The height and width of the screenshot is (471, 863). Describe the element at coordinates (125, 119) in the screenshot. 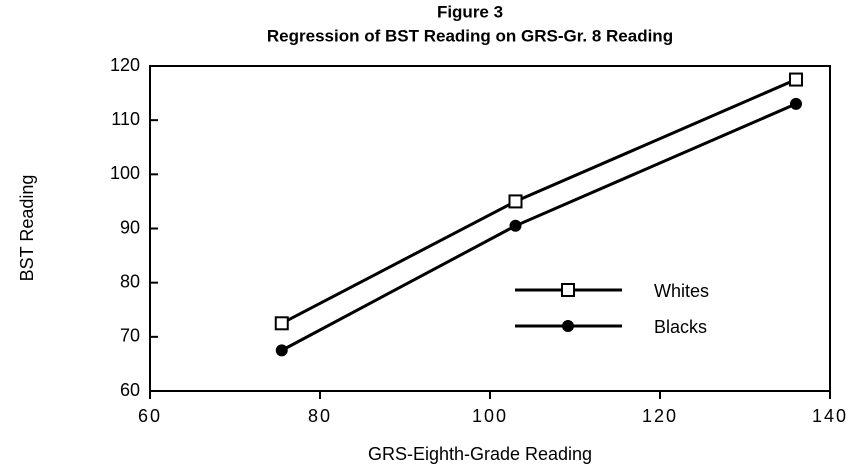

I see `y-tick-label: 110` at that location.